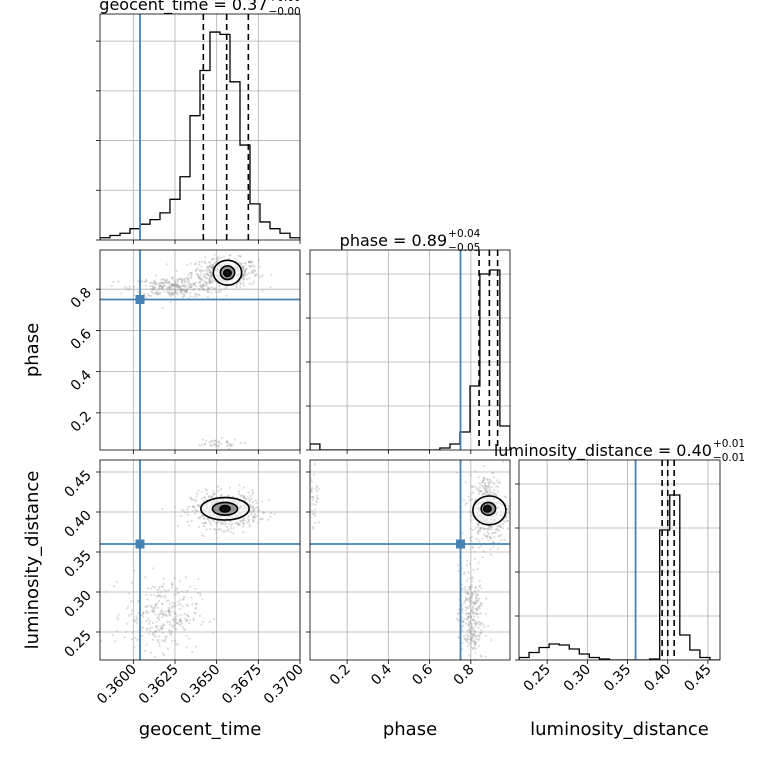 The height and width of the screenshot is (760, 760). What do you see at coordinates (81, 339) in the screenshot?
I see `y-tick-label: 0.6` at bounding box center [81, 339].